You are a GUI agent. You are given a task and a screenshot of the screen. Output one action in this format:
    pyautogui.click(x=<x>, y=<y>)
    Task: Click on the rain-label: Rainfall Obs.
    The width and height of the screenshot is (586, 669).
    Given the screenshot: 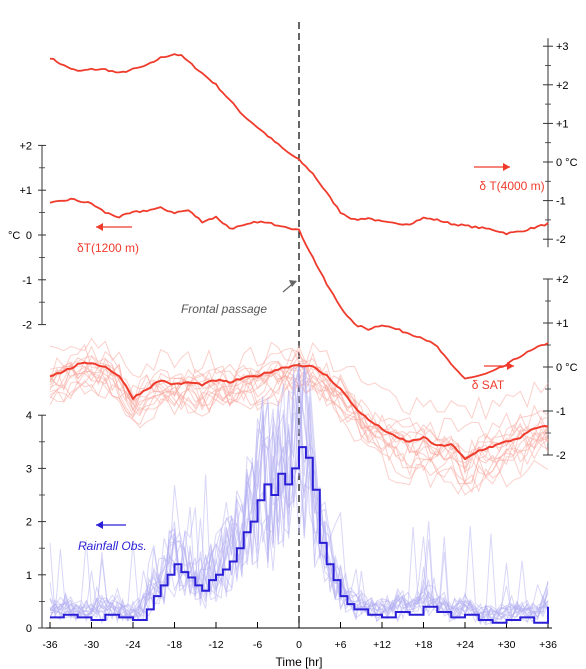 What is the action you would take?
    pyautogui.click(x=112, y=546)
    